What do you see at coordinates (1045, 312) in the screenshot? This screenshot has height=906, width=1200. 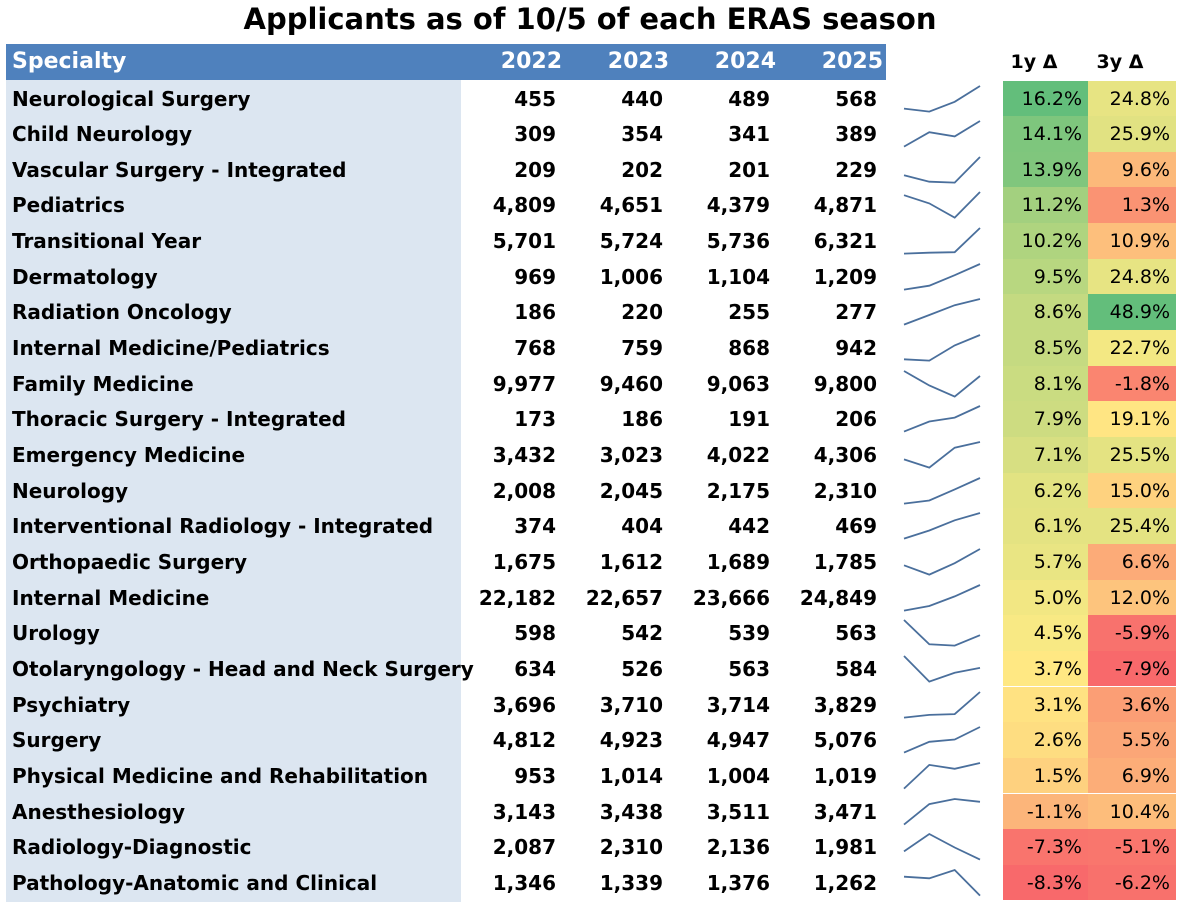 I see `delta-1y-cell: 8.6%` at bounding box center [1045, 312].